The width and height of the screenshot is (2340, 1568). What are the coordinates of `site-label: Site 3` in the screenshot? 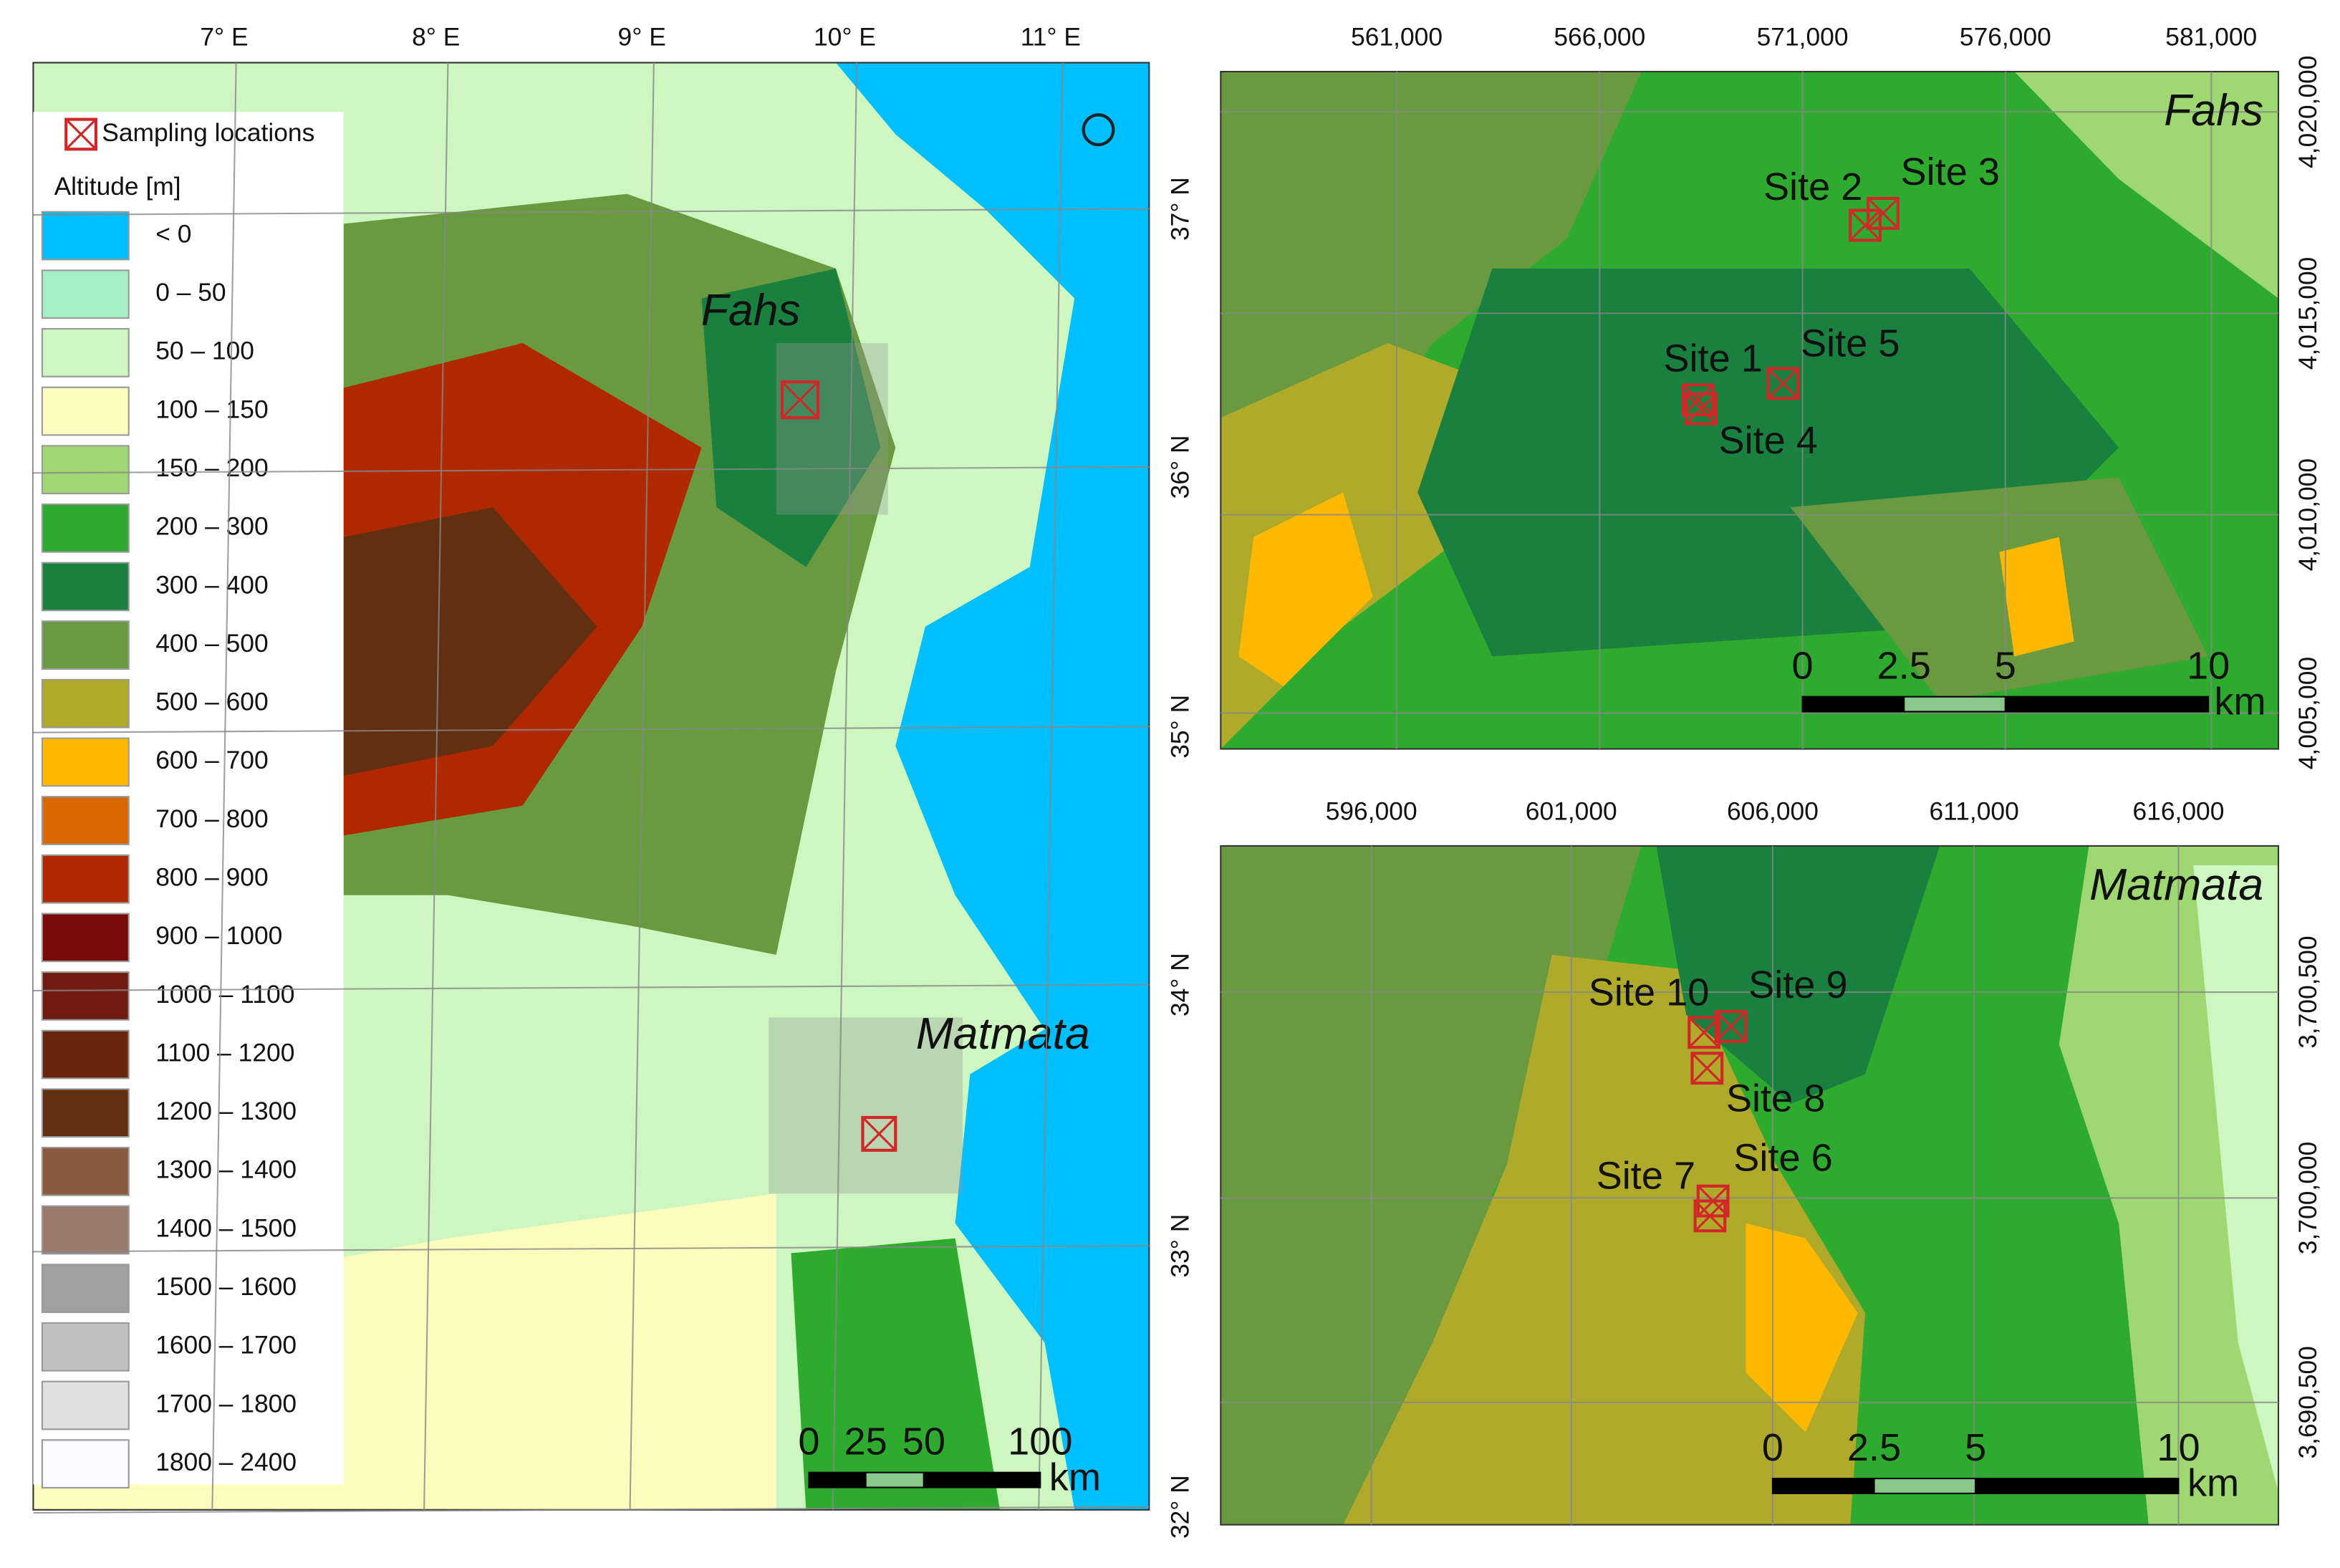 It's located at (1950, 172).